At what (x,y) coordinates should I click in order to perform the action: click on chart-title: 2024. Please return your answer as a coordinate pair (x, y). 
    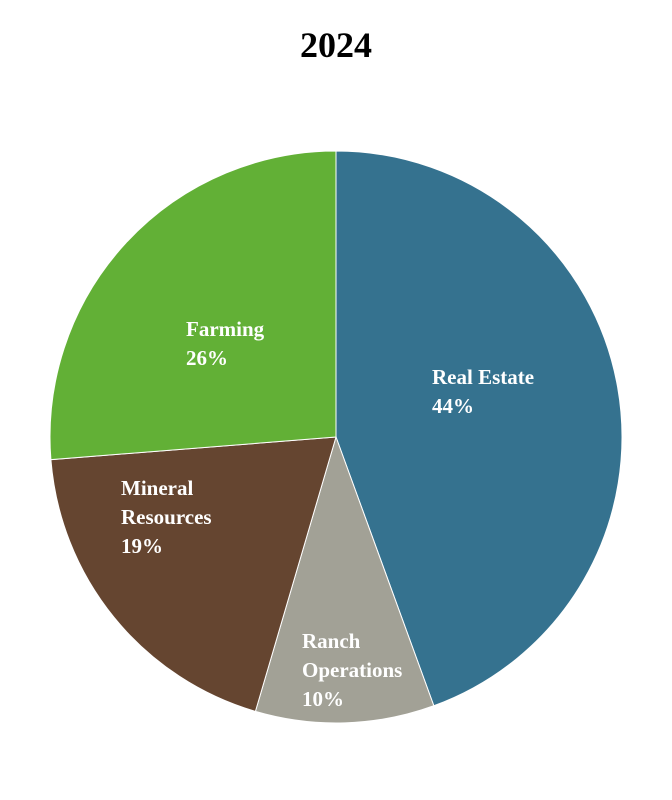
    Looking at the image, I should click on (336, 45).